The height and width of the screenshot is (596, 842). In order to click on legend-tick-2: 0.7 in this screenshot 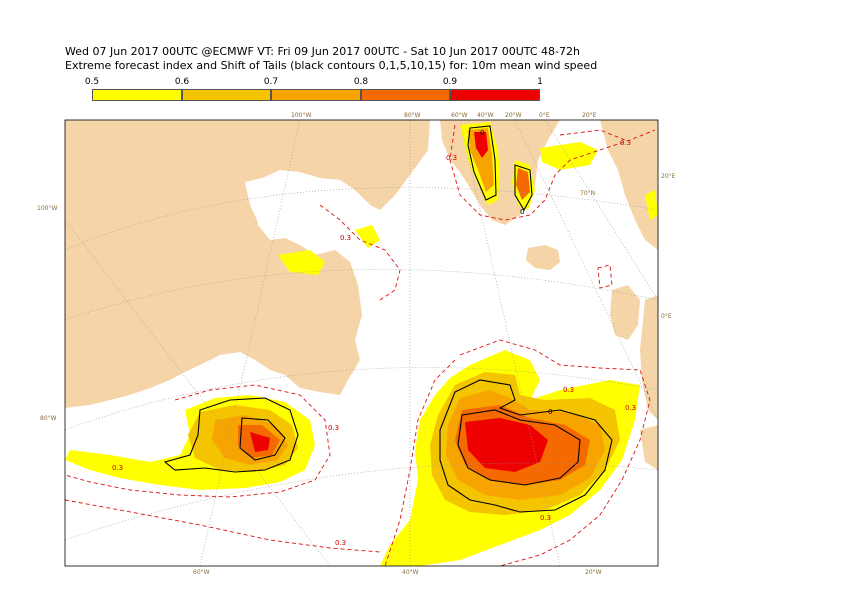, I will do `click(271, 82)`.